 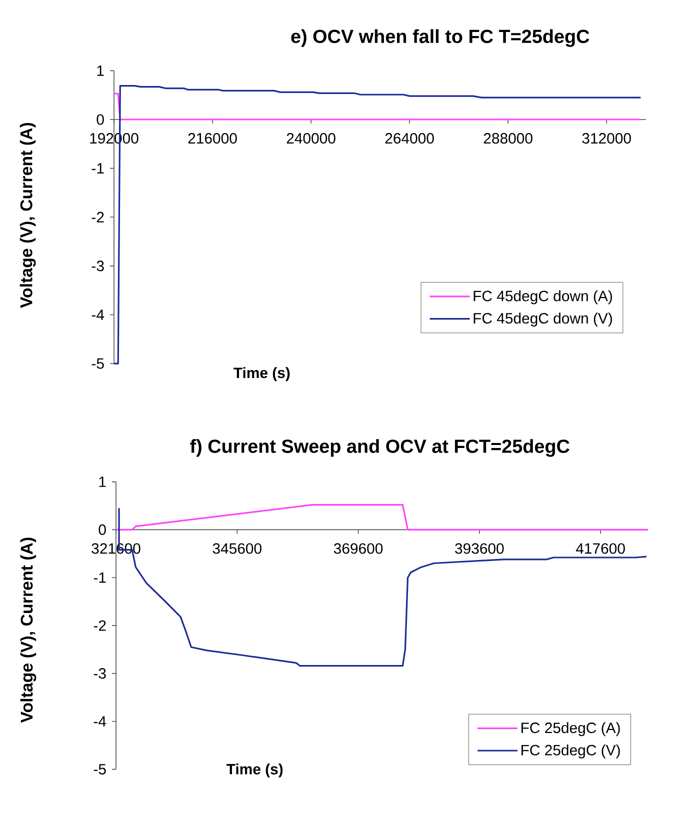 What do you see at coordinates (600, 548) in the screenshot?
I see `x-tick-label: 417600` at bounding box center [600, 548].